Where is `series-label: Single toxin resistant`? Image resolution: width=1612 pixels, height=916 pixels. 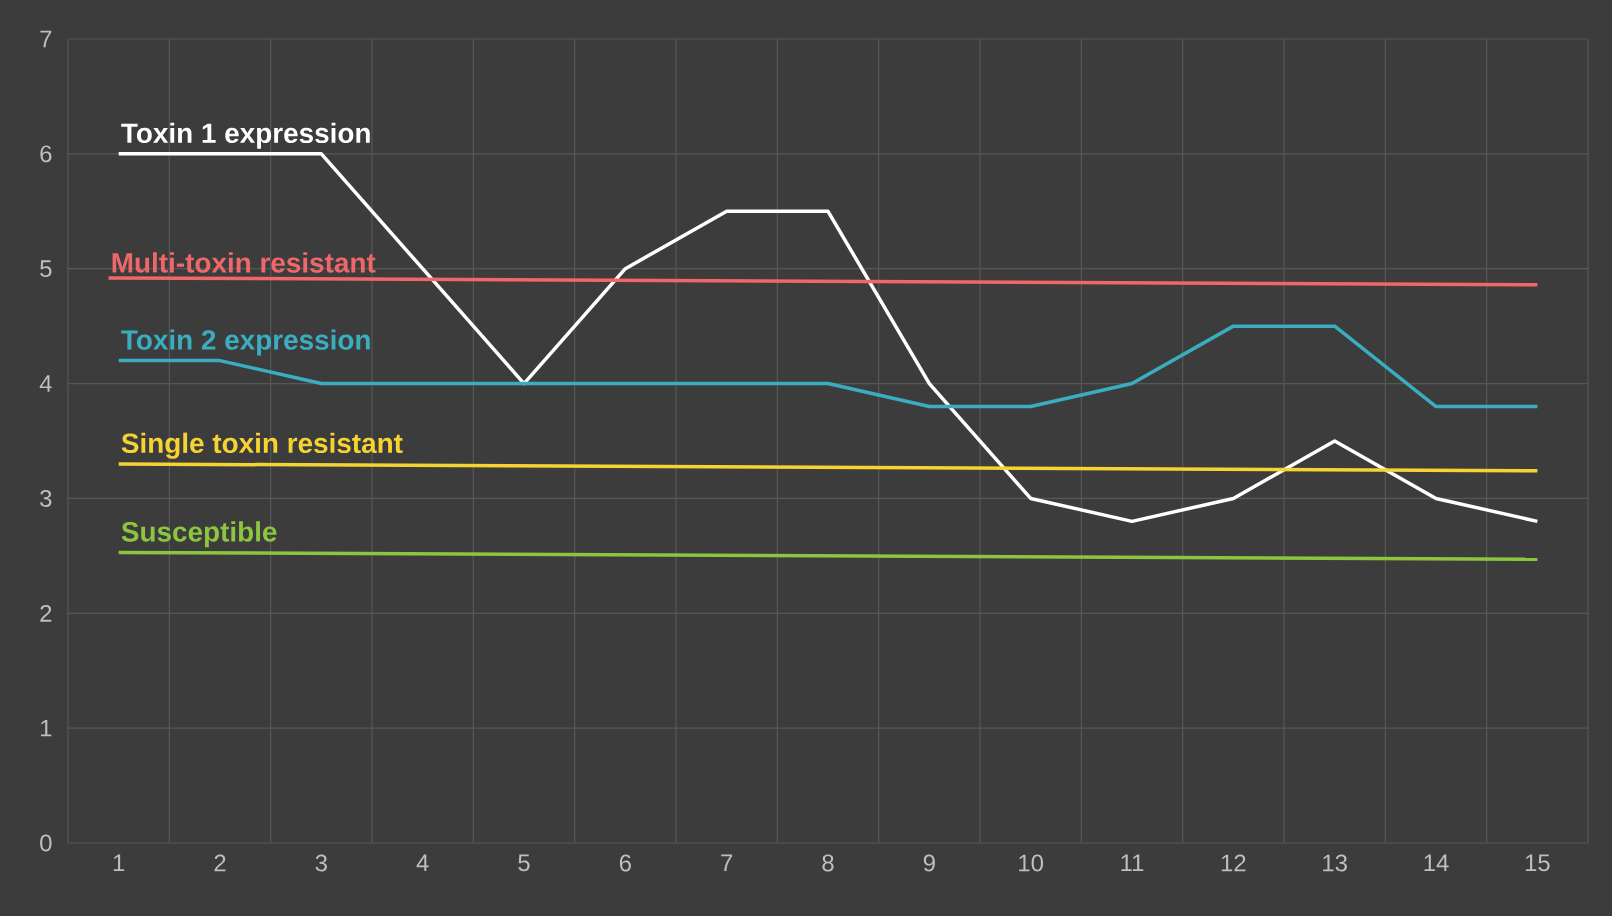
series-label: Single toxin resistant is located at coordinates (262, 445).